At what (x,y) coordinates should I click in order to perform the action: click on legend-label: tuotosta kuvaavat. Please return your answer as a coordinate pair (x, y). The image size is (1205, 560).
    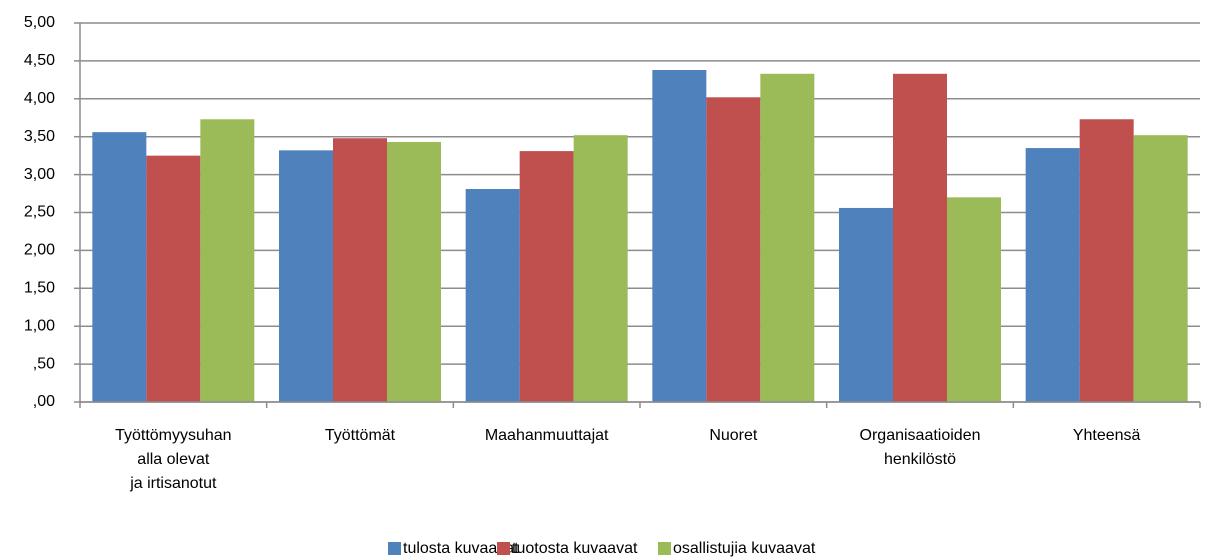
    Looking at the image, I should click on (575, 548).